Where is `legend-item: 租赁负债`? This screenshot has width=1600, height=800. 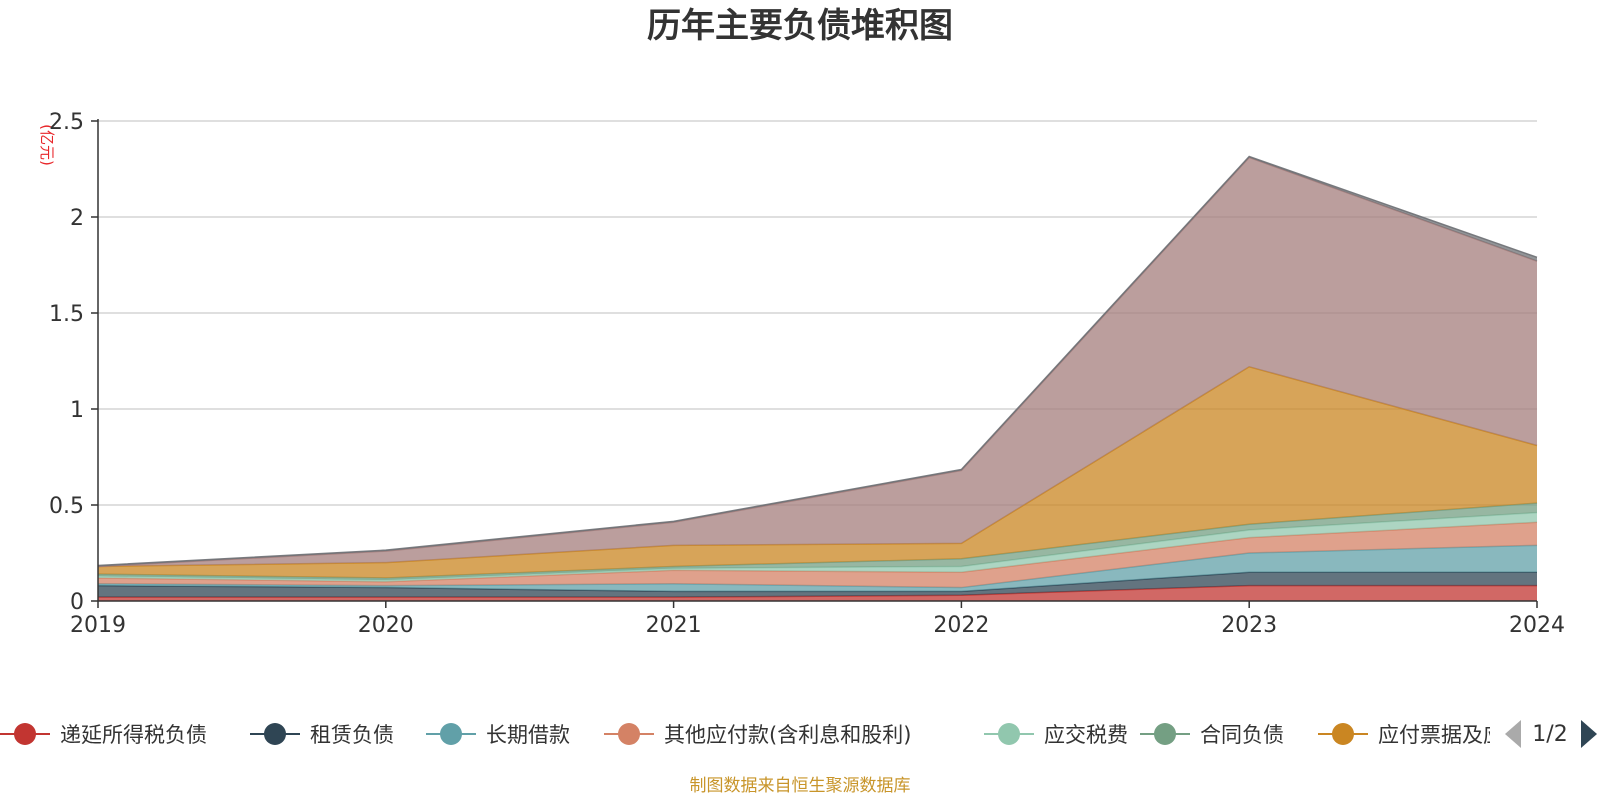
legend-item: 租赁负债 is located at coordinates (322, 735).